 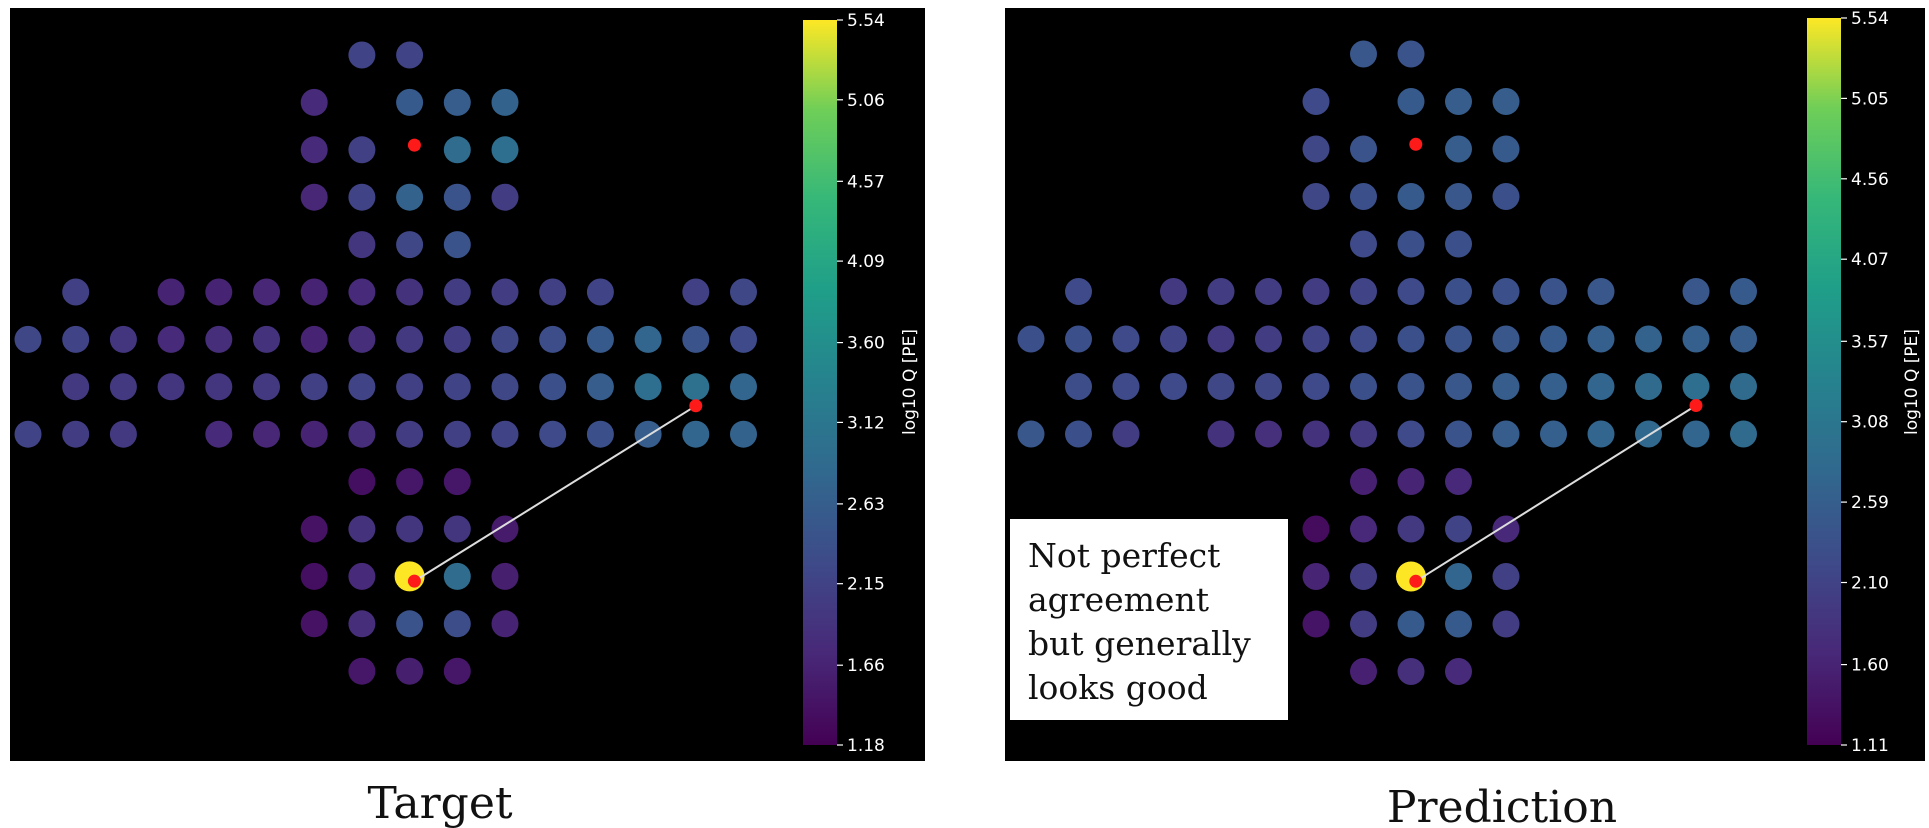 What do you see at coordinates (1870, 423) in the screenshot?
I see `colorbar-tick-label: 3.08` at bounding box center [1870, 423].